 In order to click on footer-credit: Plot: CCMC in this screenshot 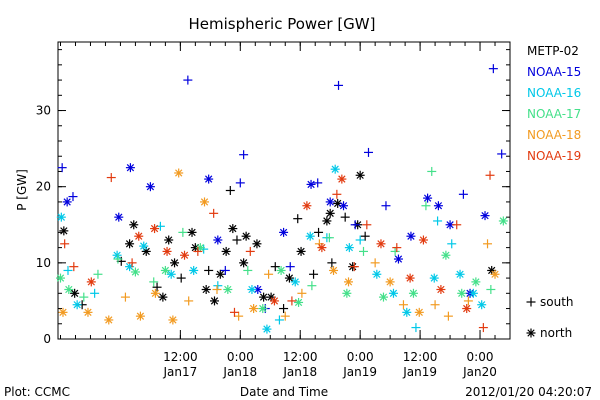, I will do `click(37, 392)`.